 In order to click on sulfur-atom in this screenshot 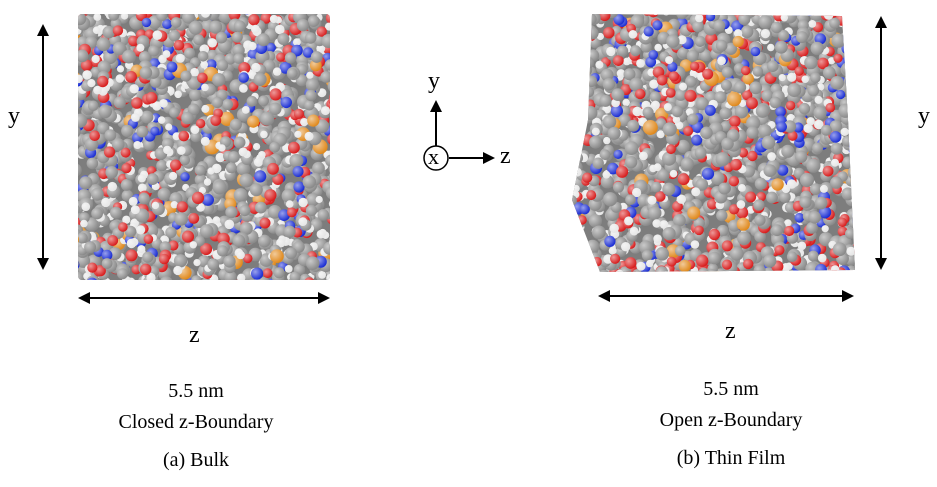, I will do `click(748, 79)`.